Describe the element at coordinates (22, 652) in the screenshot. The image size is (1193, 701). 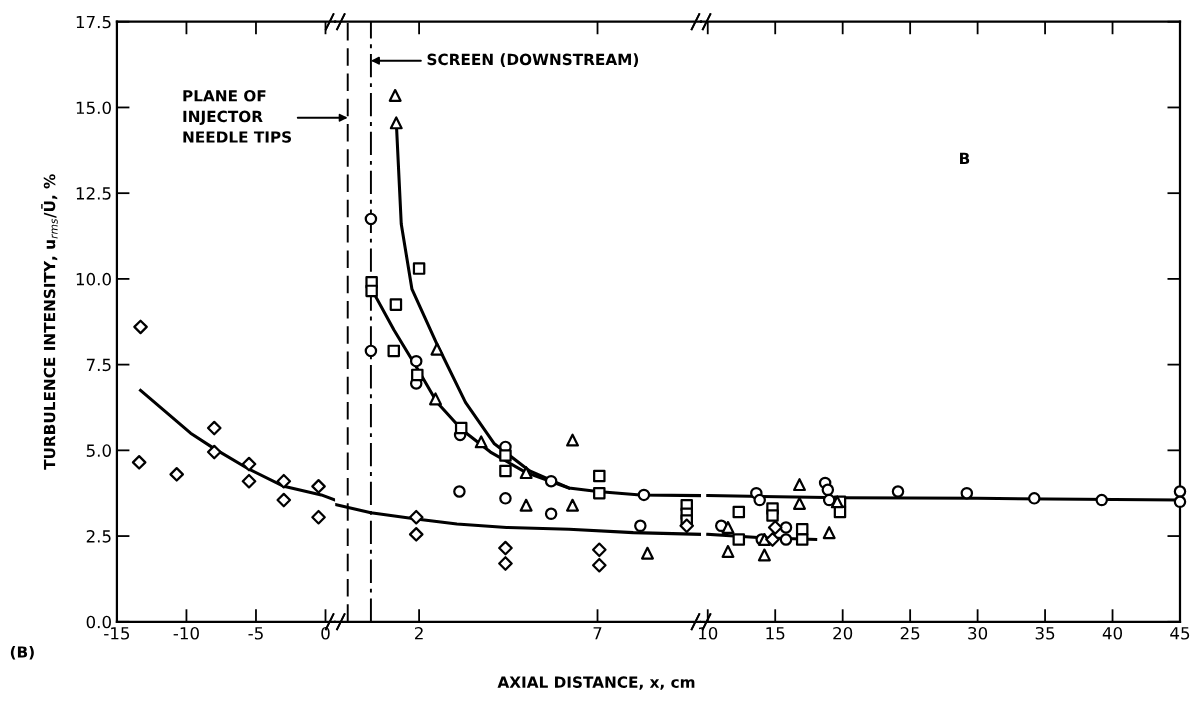
I see `text: (B)` at that location.